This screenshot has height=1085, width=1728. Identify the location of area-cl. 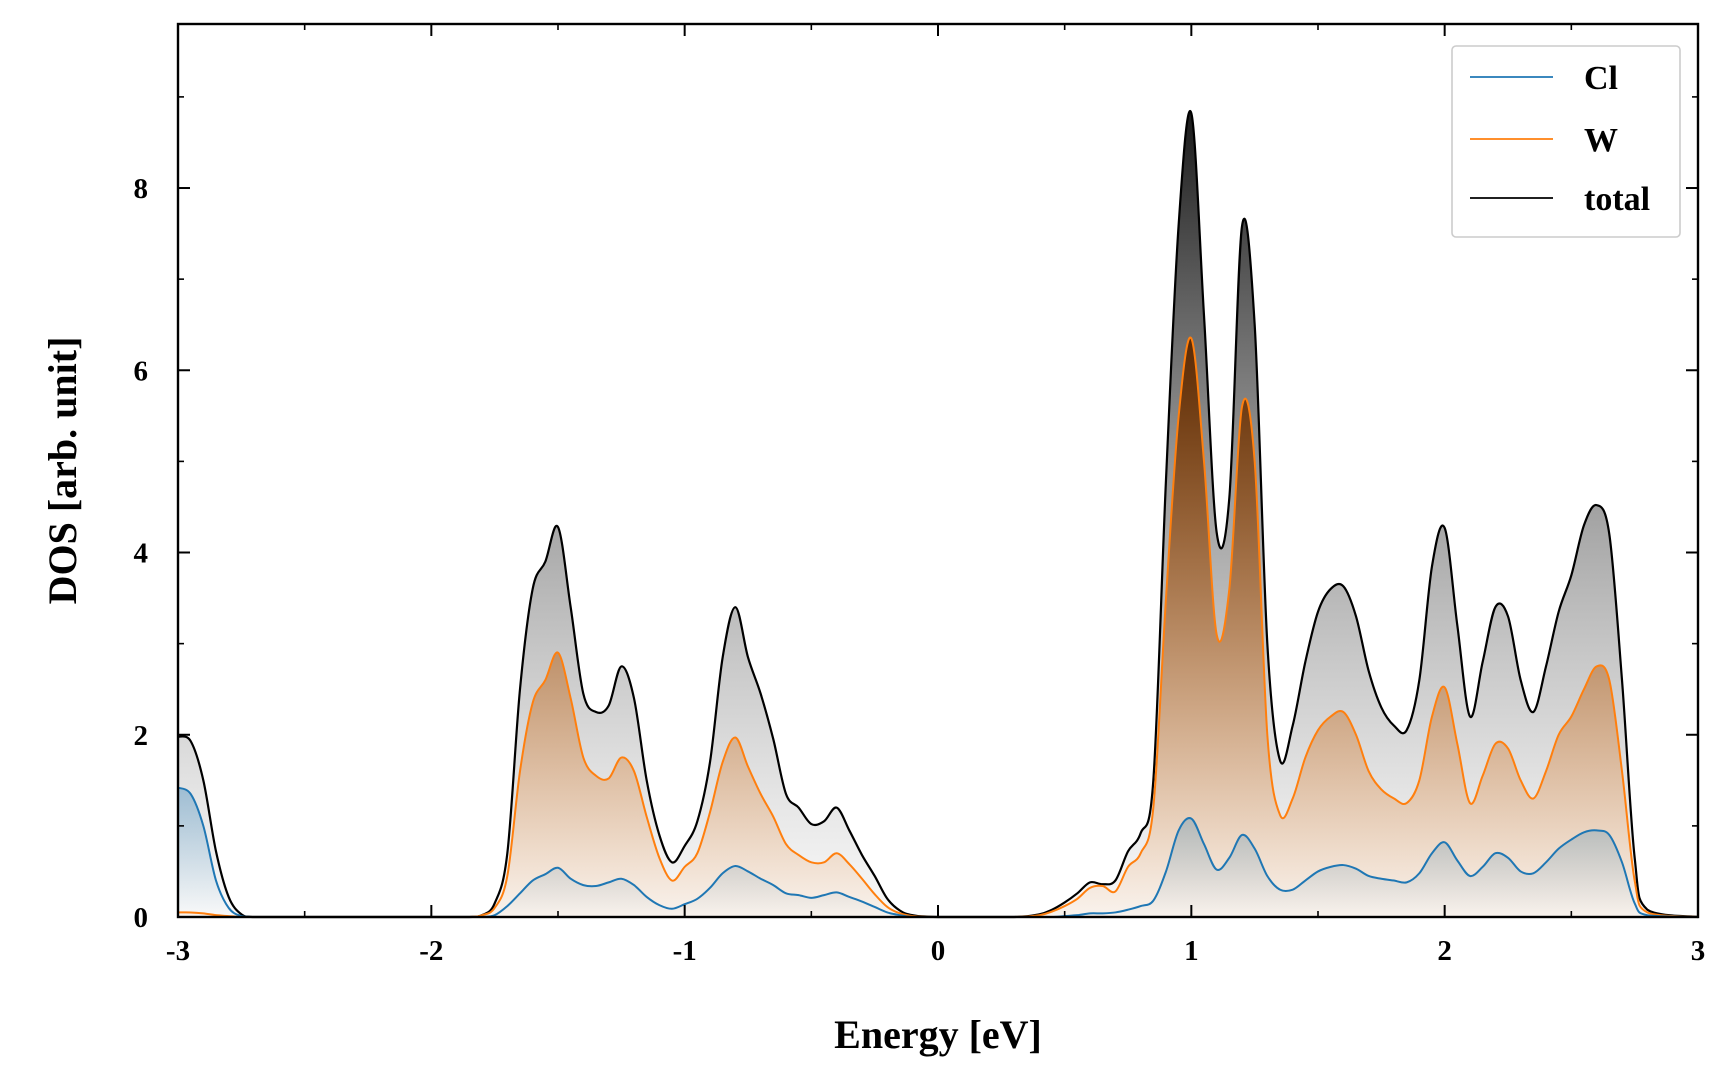
(938, 852).